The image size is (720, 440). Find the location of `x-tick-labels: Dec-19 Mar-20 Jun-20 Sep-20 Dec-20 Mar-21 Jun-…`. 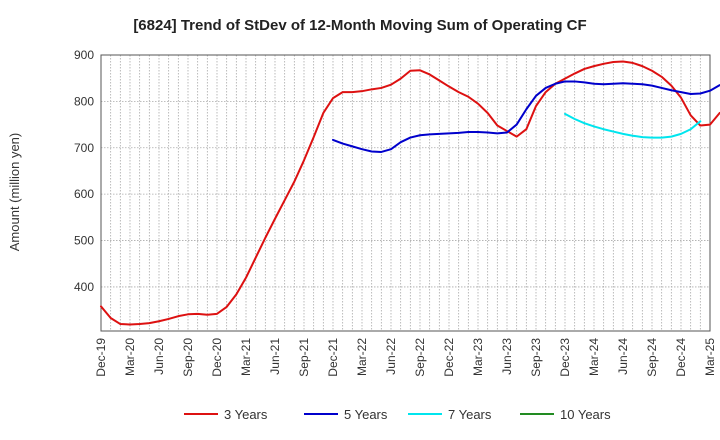

x-tick-labels: Dec-19 Mar-20 Jun-20 Sep-20 Dec-20 Mar-21 Jun-… is located at coordinates (405, 357).